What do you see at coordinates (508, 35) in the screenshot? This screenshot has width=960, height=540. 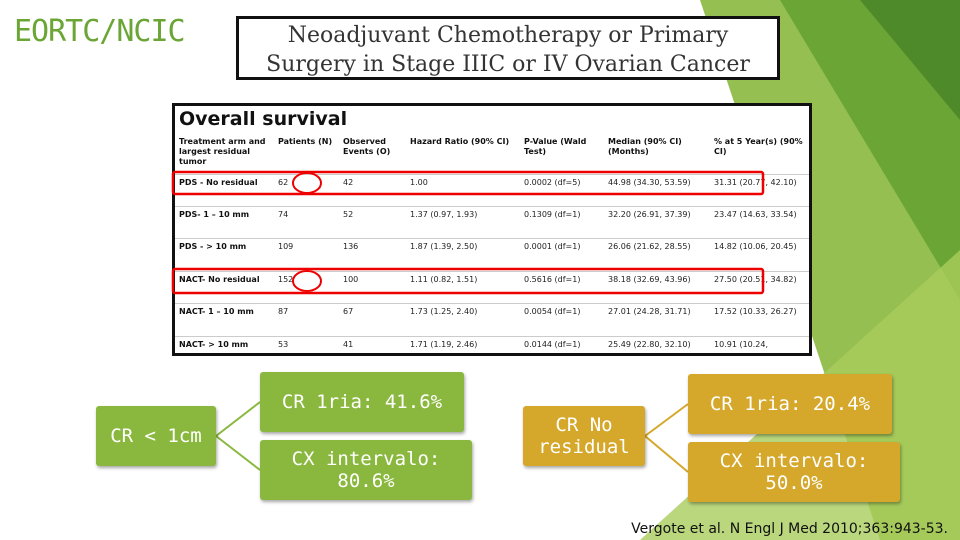 I see `banner-line: Neoadjuvant Chemotherapy or Primary` at bounding box center [508, 35].